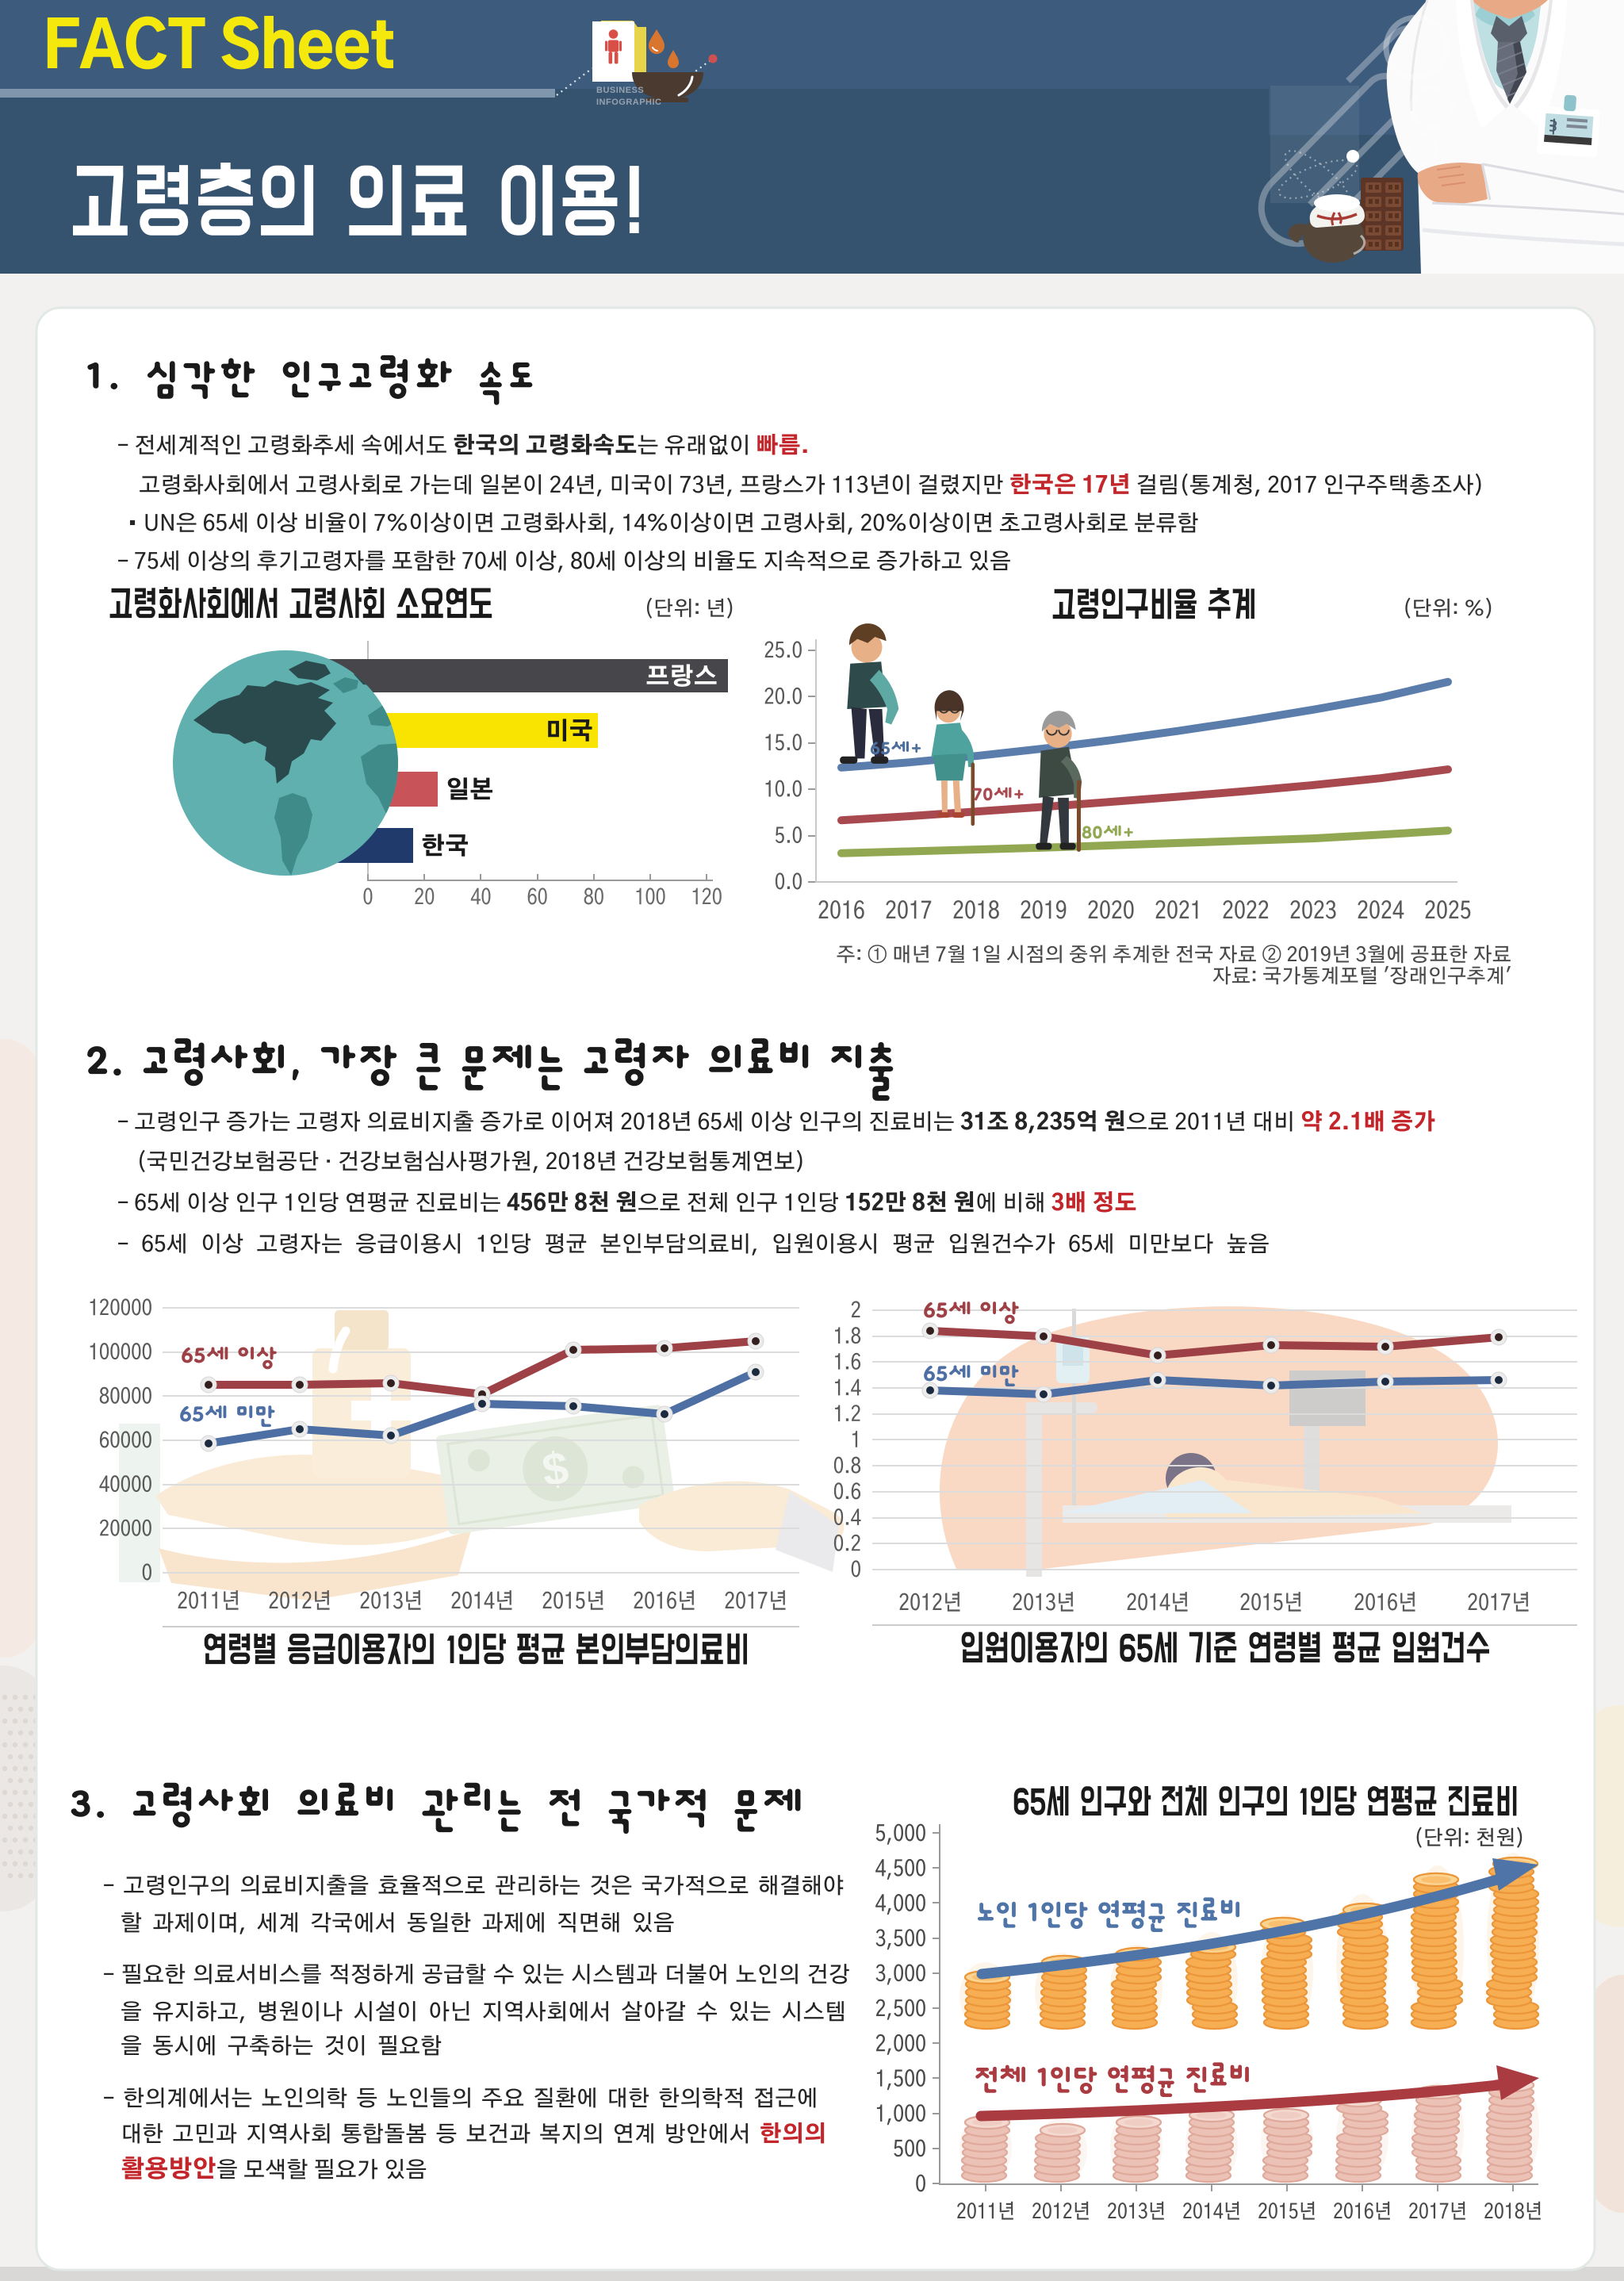 Image resolution: width=1624 pixels, height=2281 pixels. I want to click on svg-text: INFOGRAPHIC, so click(629, 102).